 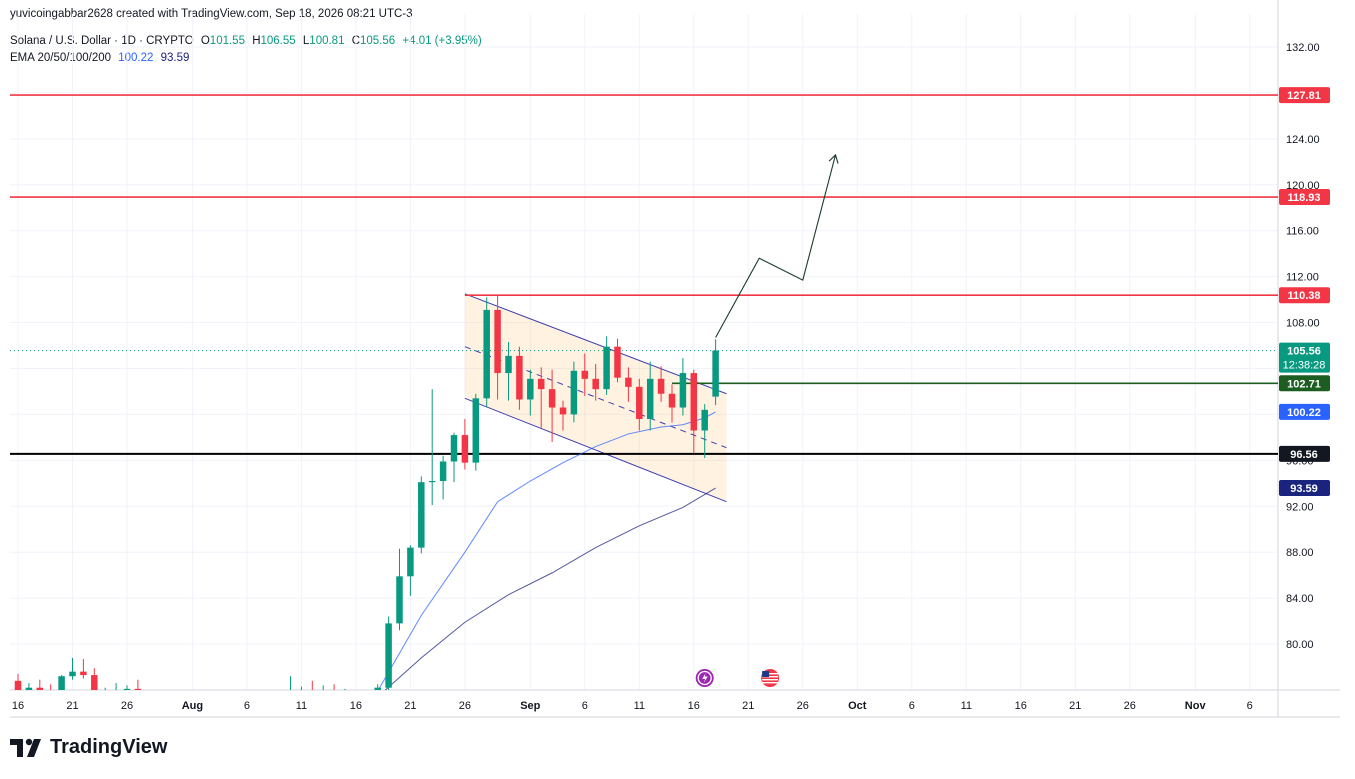 I want to click on channel-lower-line, so click(x=595, y=450).